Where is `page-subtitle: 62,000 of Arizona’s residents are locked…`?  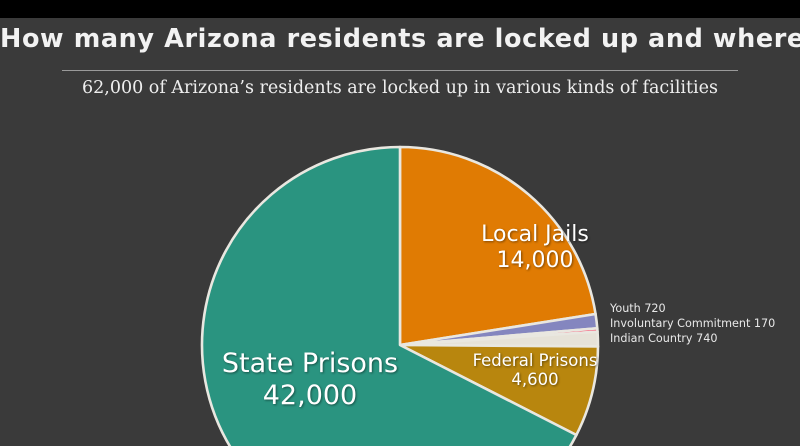
page-subtitle: 62,000 of Arizona’s residents are locked… is located at coordinates (400, 88).